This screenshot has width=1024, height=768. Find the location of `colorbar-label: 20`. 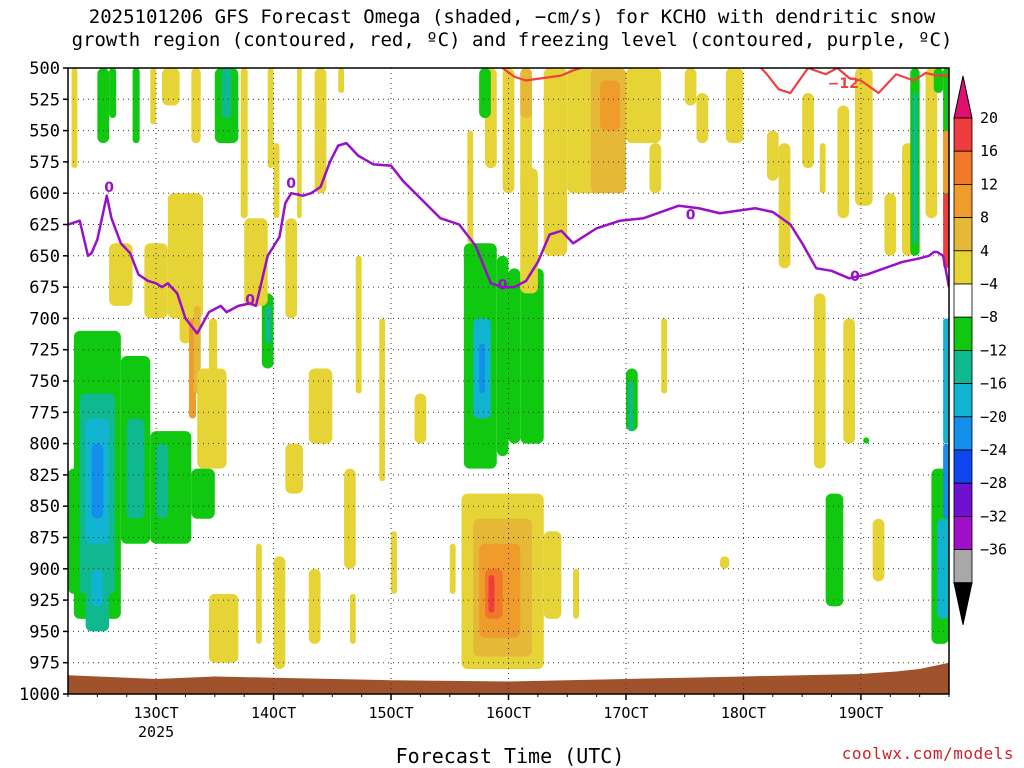

colorbar-label: 20 is located at coordinates (989, 118).